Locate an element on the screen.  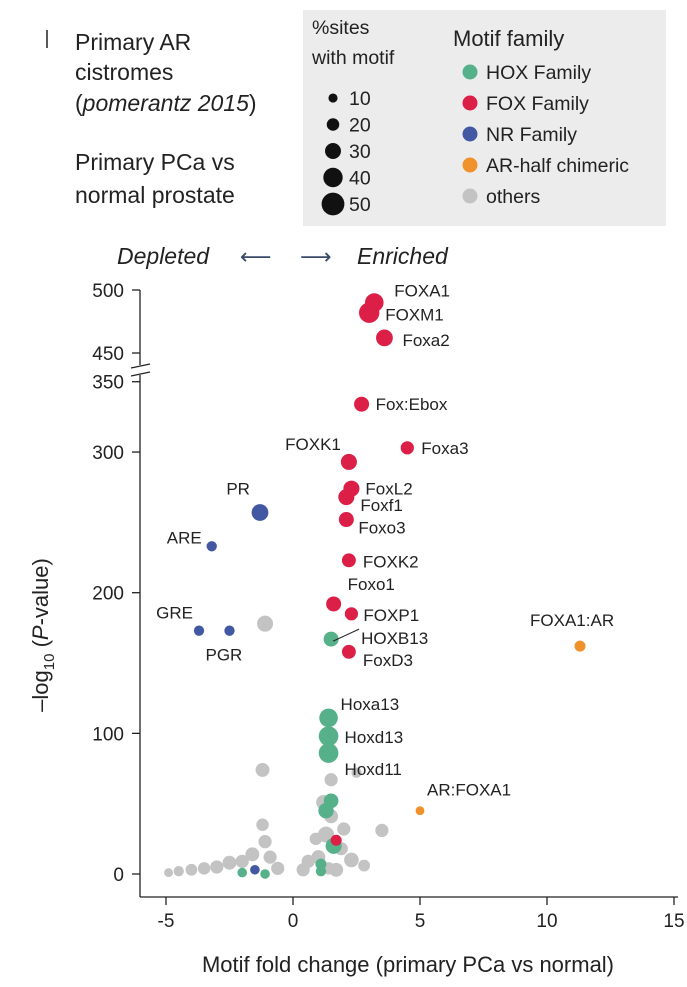
motif-point-foxo1 is located at coordinates (334, 604).